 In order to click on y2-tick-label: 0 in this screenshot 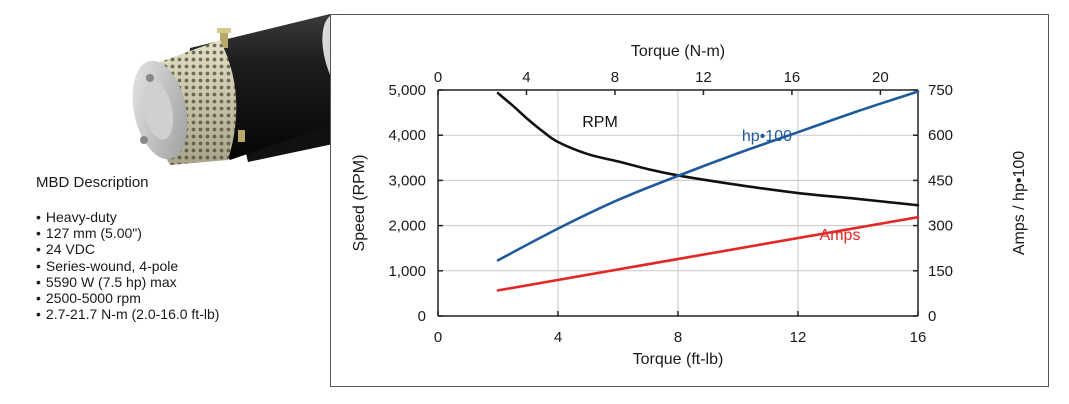, I will do `click(932, 316)`.